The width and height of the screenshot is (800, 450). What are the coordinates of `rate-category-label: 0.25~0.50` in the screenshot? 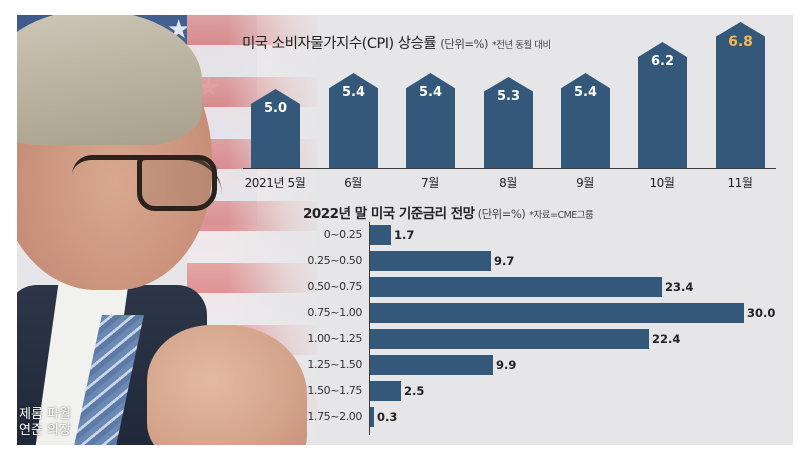 It's located at (334, 260).